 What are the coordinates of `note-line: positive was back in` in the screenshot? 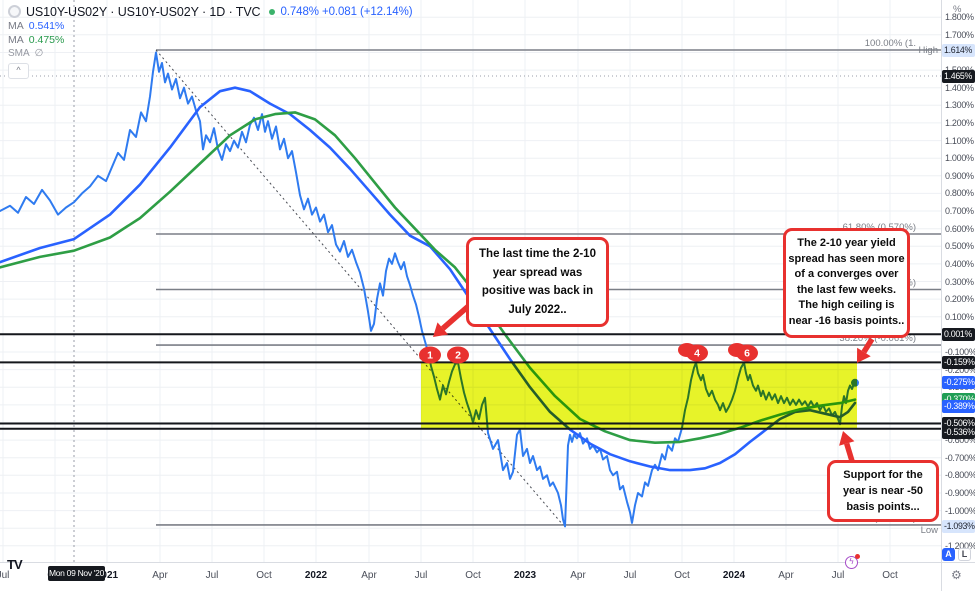 It's located at (537, 291).